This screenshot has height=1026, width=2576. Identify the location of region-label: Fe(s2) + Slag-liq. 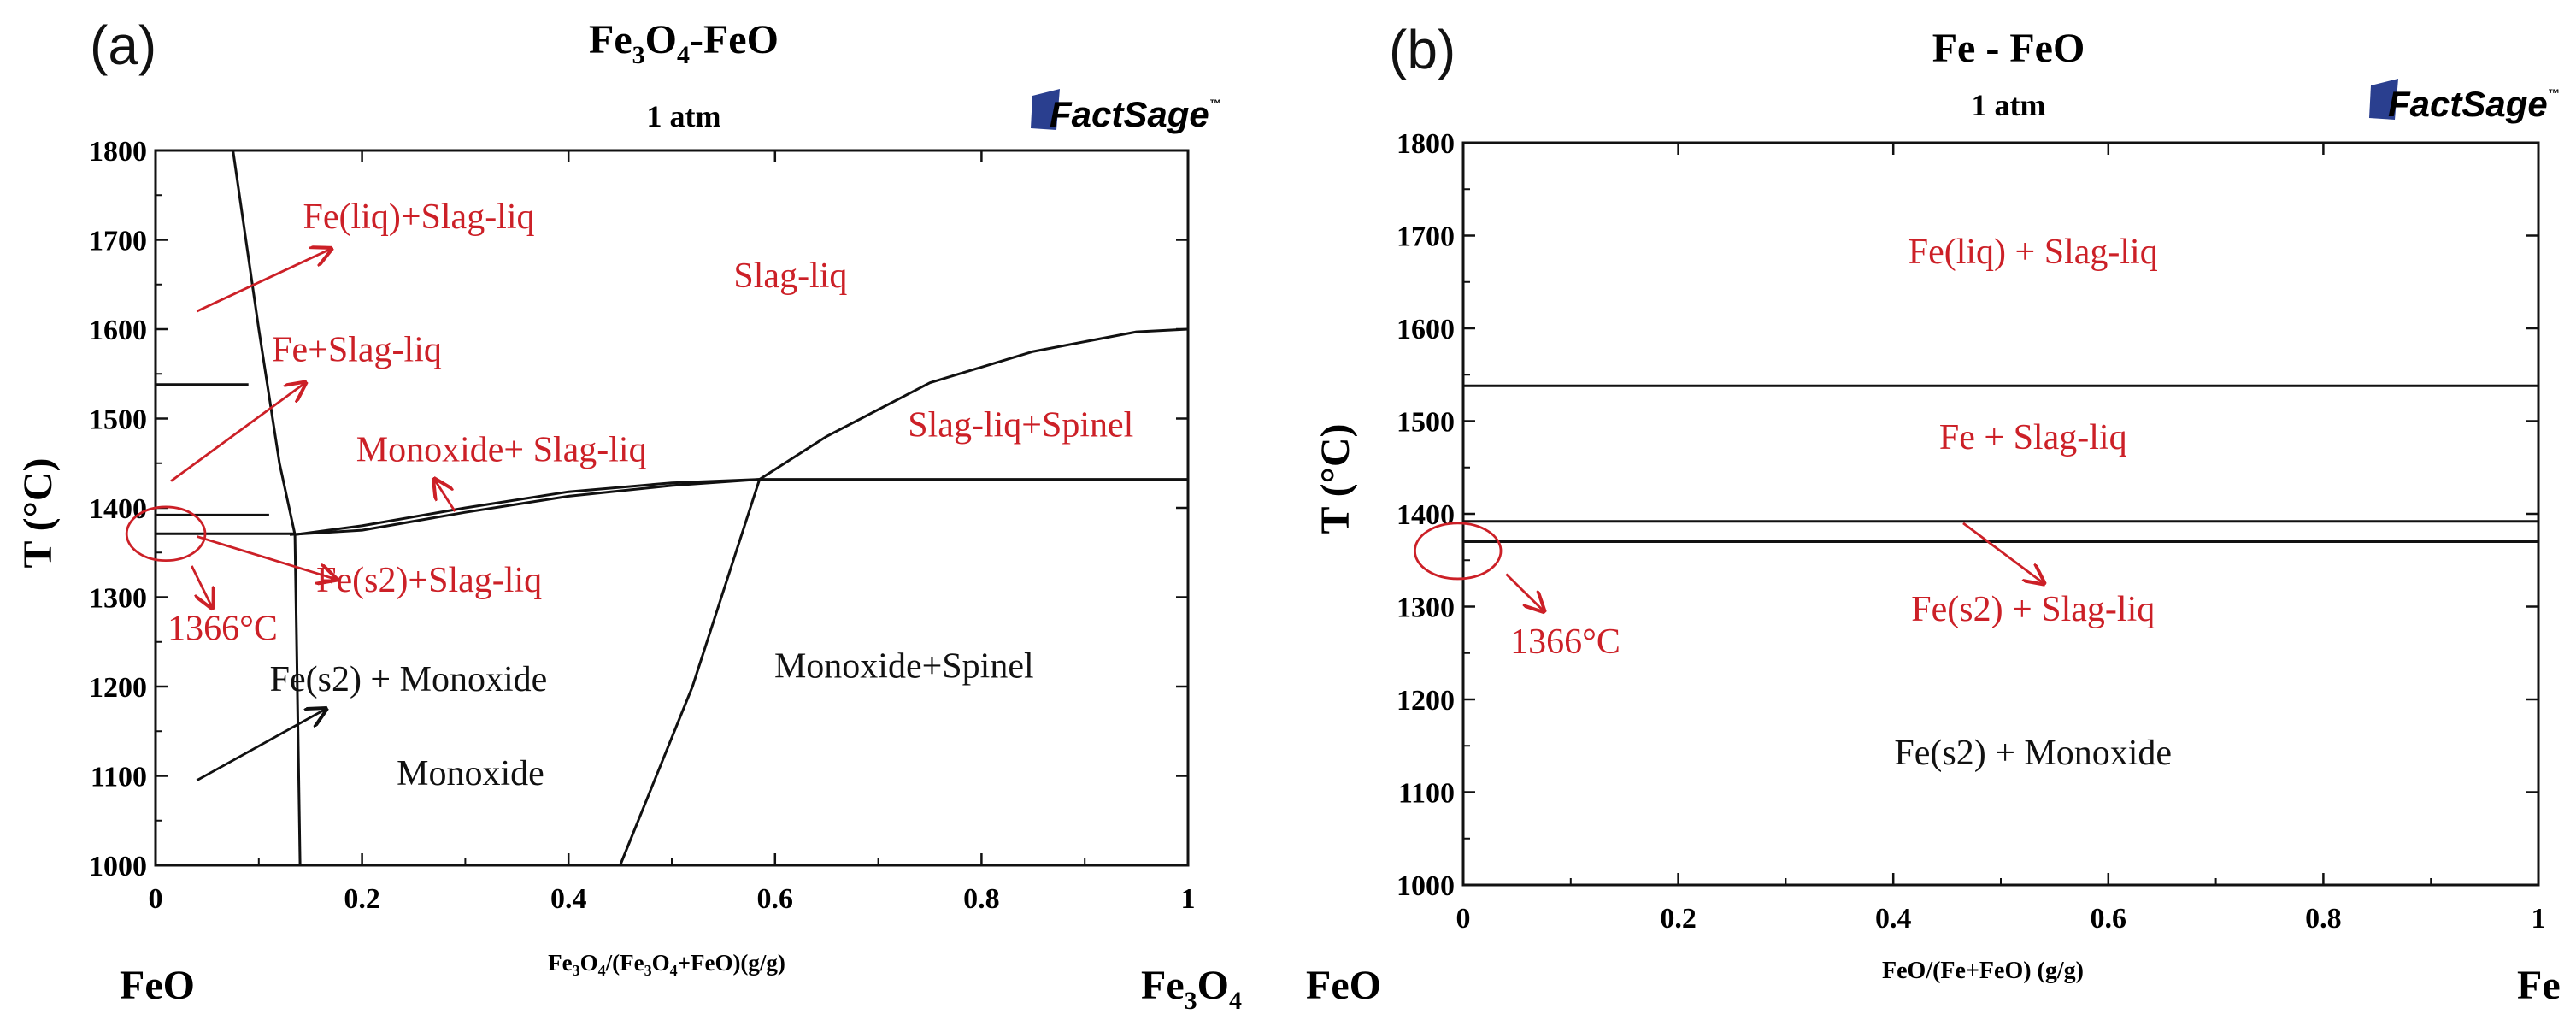
(2033, 609).